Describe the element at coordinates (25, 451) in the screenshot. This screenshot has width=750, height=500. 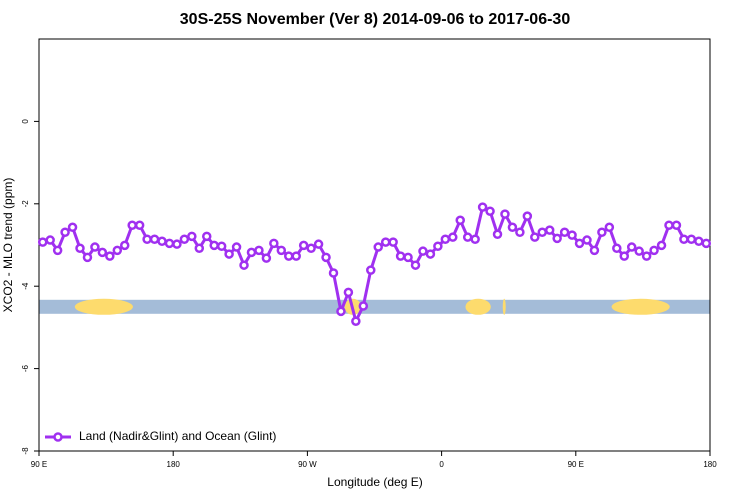
I see `y-tick-label: -8` at that location.